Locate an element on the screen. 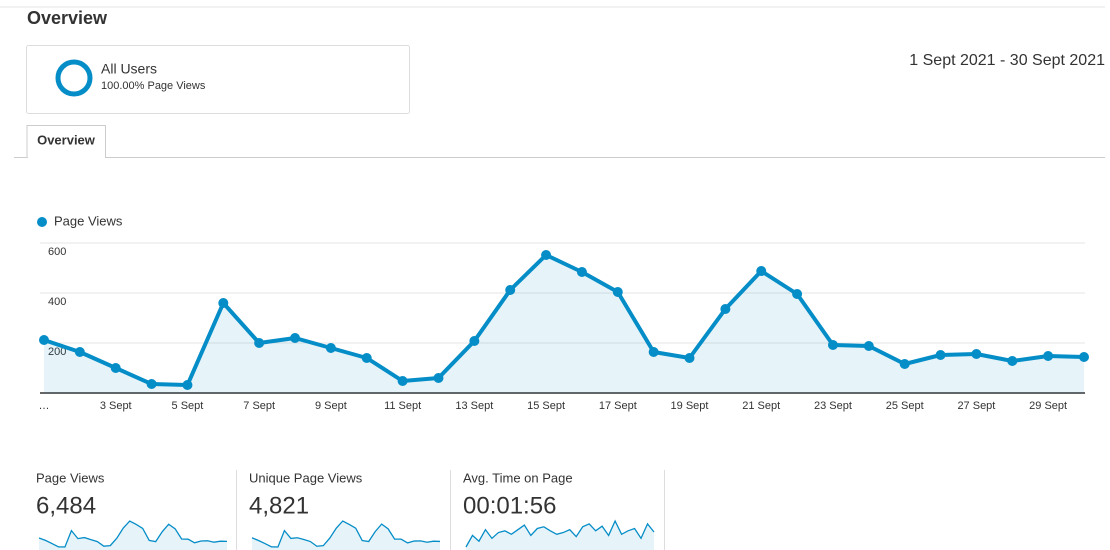 This screenshot has width=1110, height=550. metric-value: 4,821 is located at coordinates (279, 505).